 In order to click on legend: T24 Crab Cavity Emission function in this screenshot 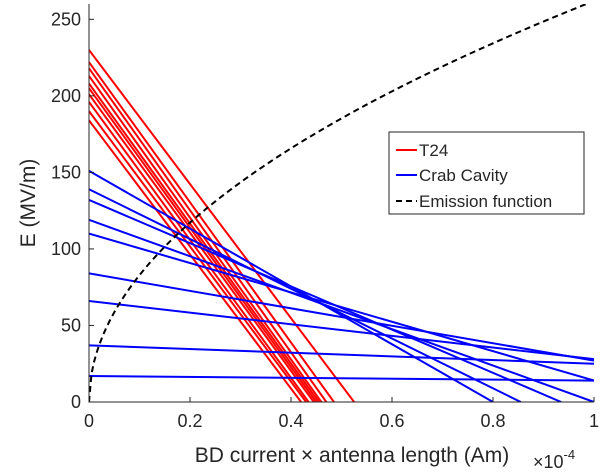, I will do `click(486, 173)`.